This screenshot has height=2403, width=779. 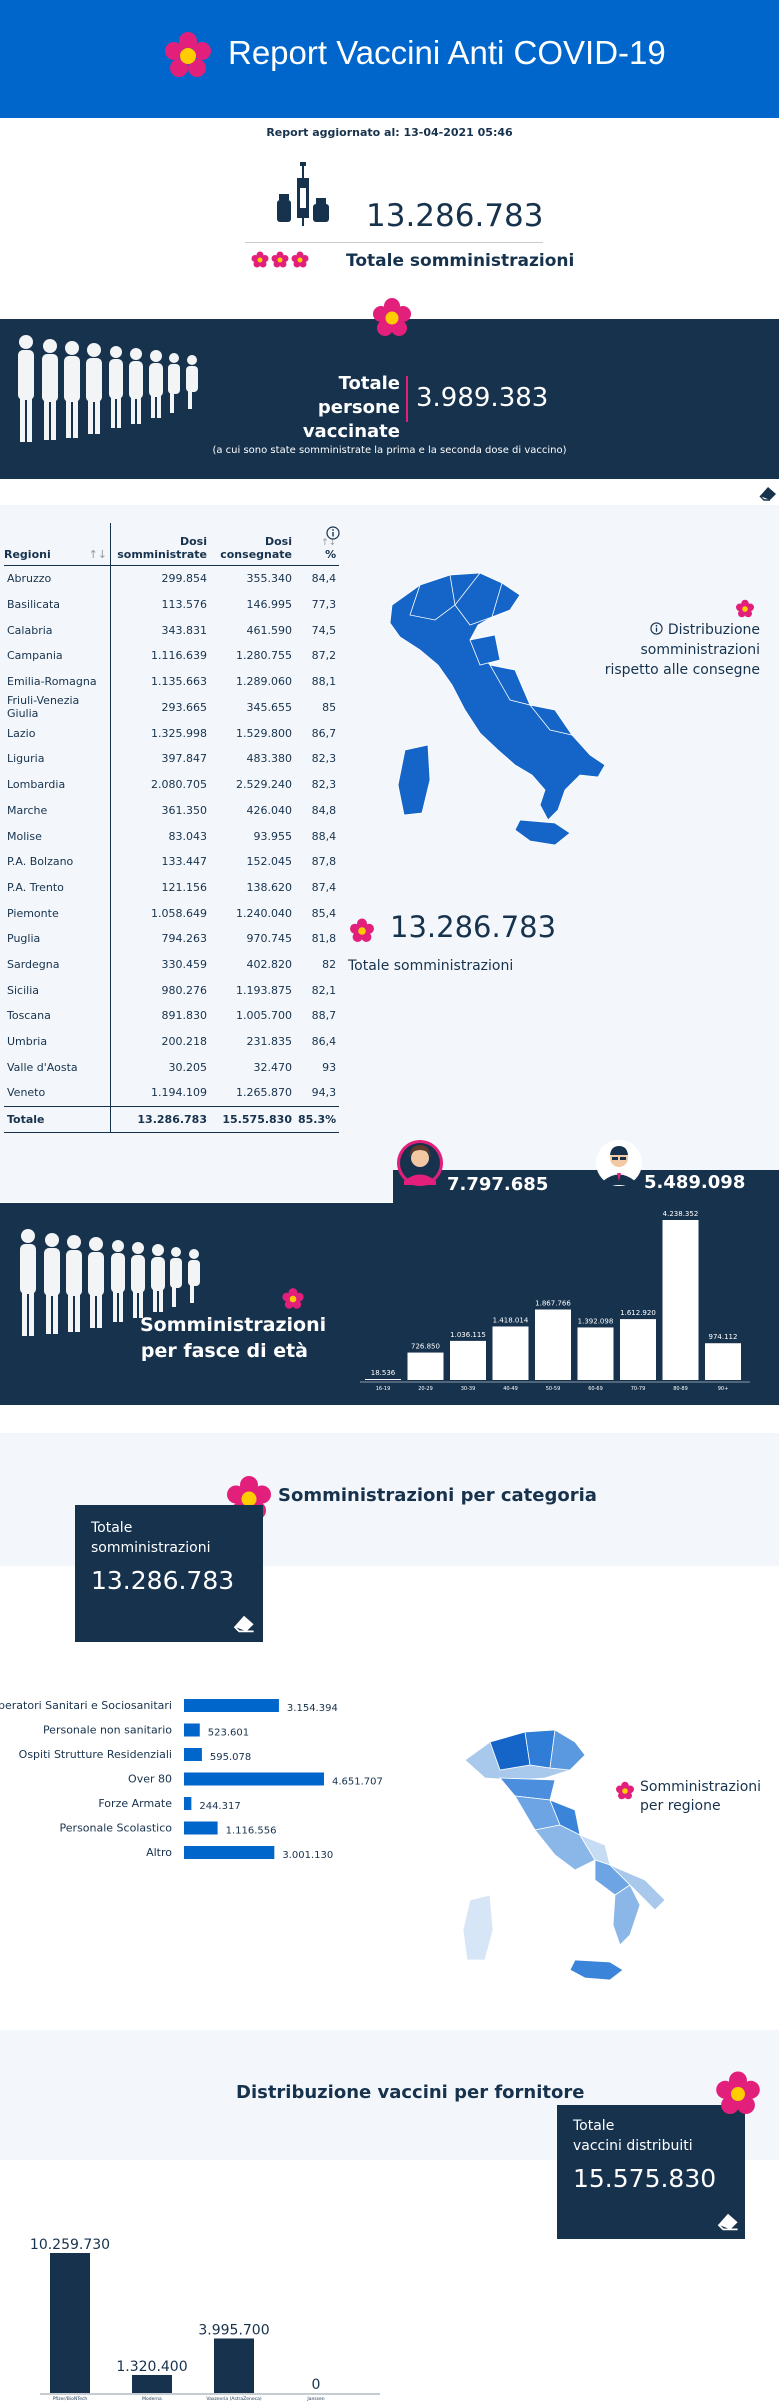 What do you see at coordinates (160, 1119) in the screenshot?
I see `total-doses-cell: 13.286.783` at bounding box center [160, 1119].